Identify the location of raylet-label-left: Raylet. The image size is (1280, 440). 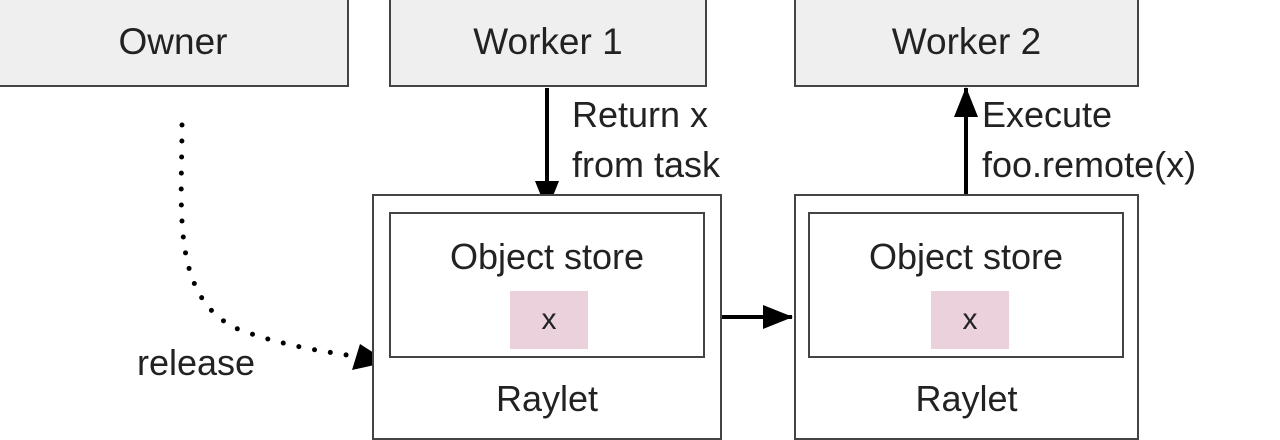
(547, 398).